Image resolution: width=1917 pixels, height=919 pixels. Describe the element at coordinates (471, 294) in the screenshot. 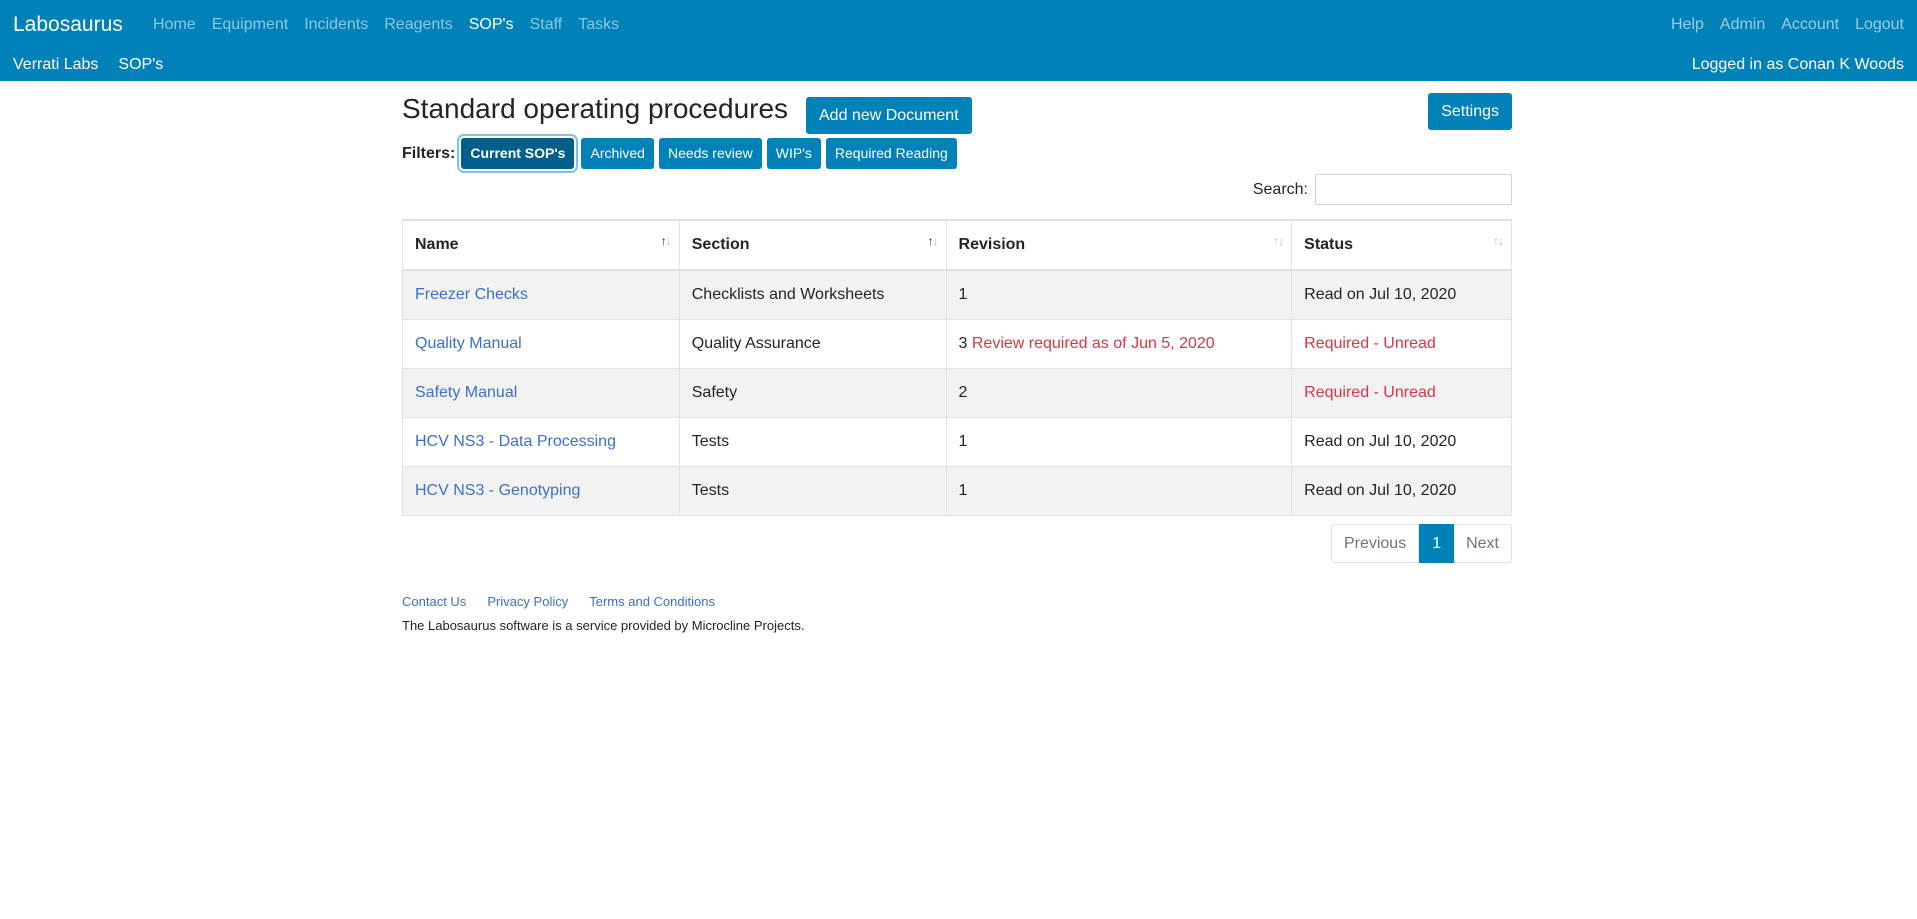

I see `sop-link: Freezer Checks` at that location.